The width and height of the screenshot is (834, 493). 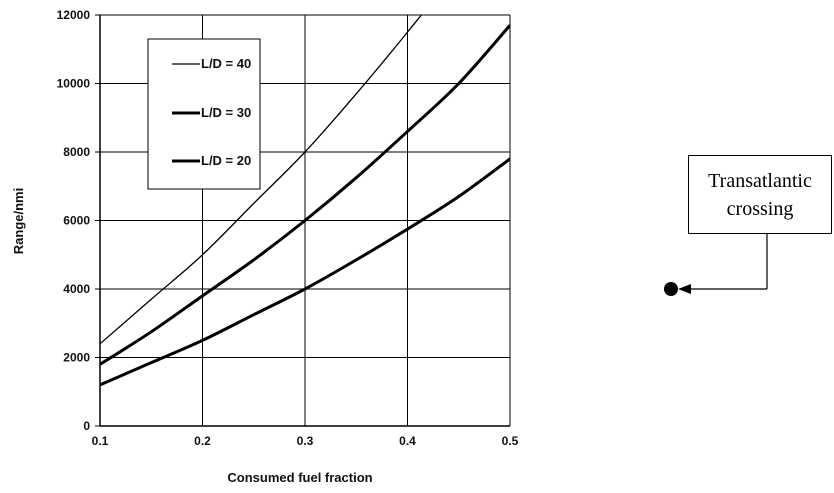 I want to click on x-axis-title: Consumed fuel fraction, so click(x=299, y=477).